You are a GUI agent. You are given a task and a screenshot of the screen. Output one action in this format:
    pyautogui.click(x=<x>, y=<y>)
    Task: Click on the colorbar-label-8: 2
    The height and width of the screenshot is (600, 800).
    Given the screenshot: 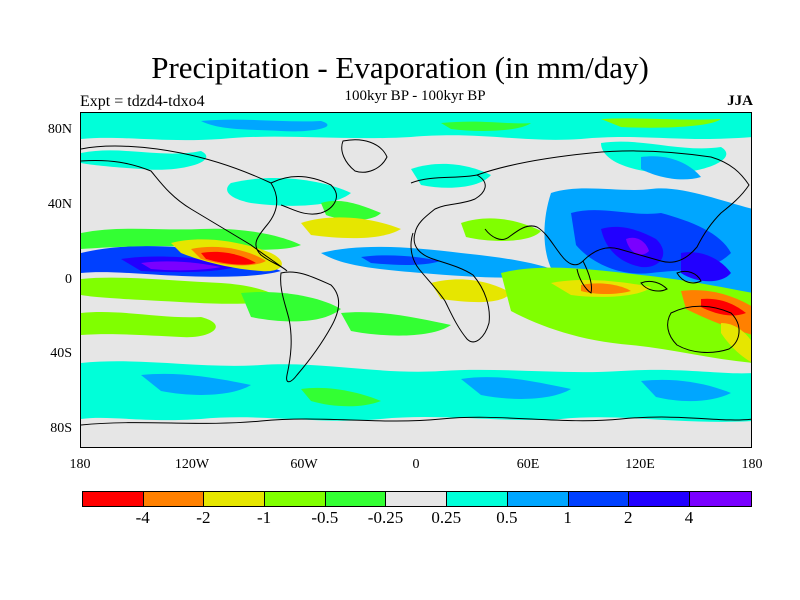 What is the action you would take?
    pyautogui.click(x=628, y=517)
    